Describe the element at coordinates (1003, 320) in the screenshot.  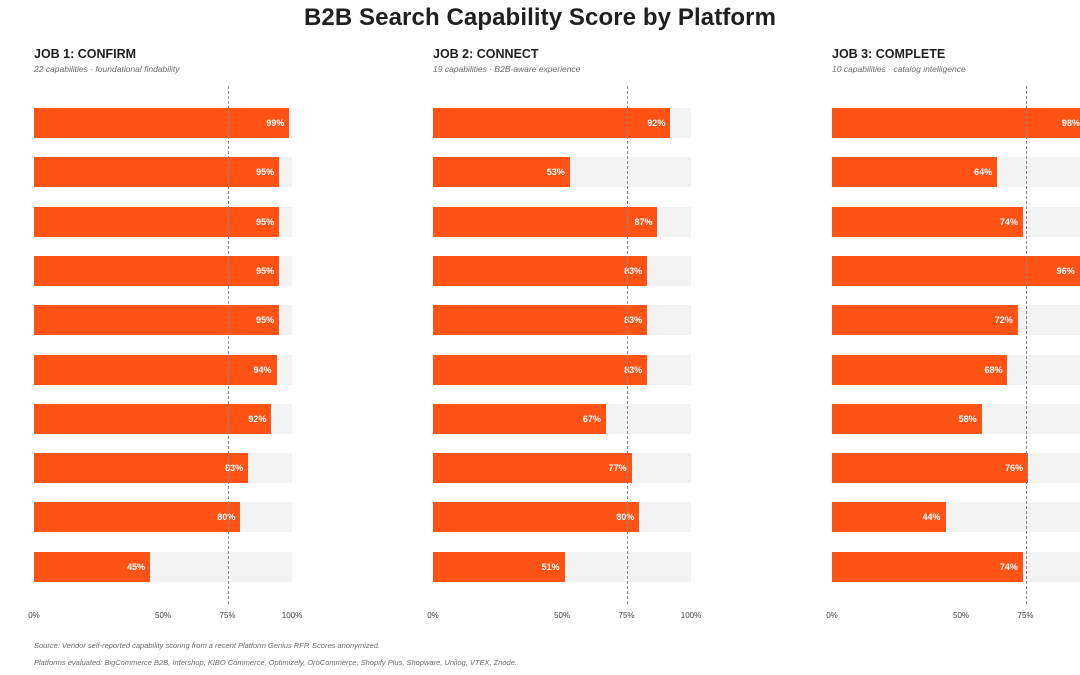
I see `bar-value-label: 72%` at that location.